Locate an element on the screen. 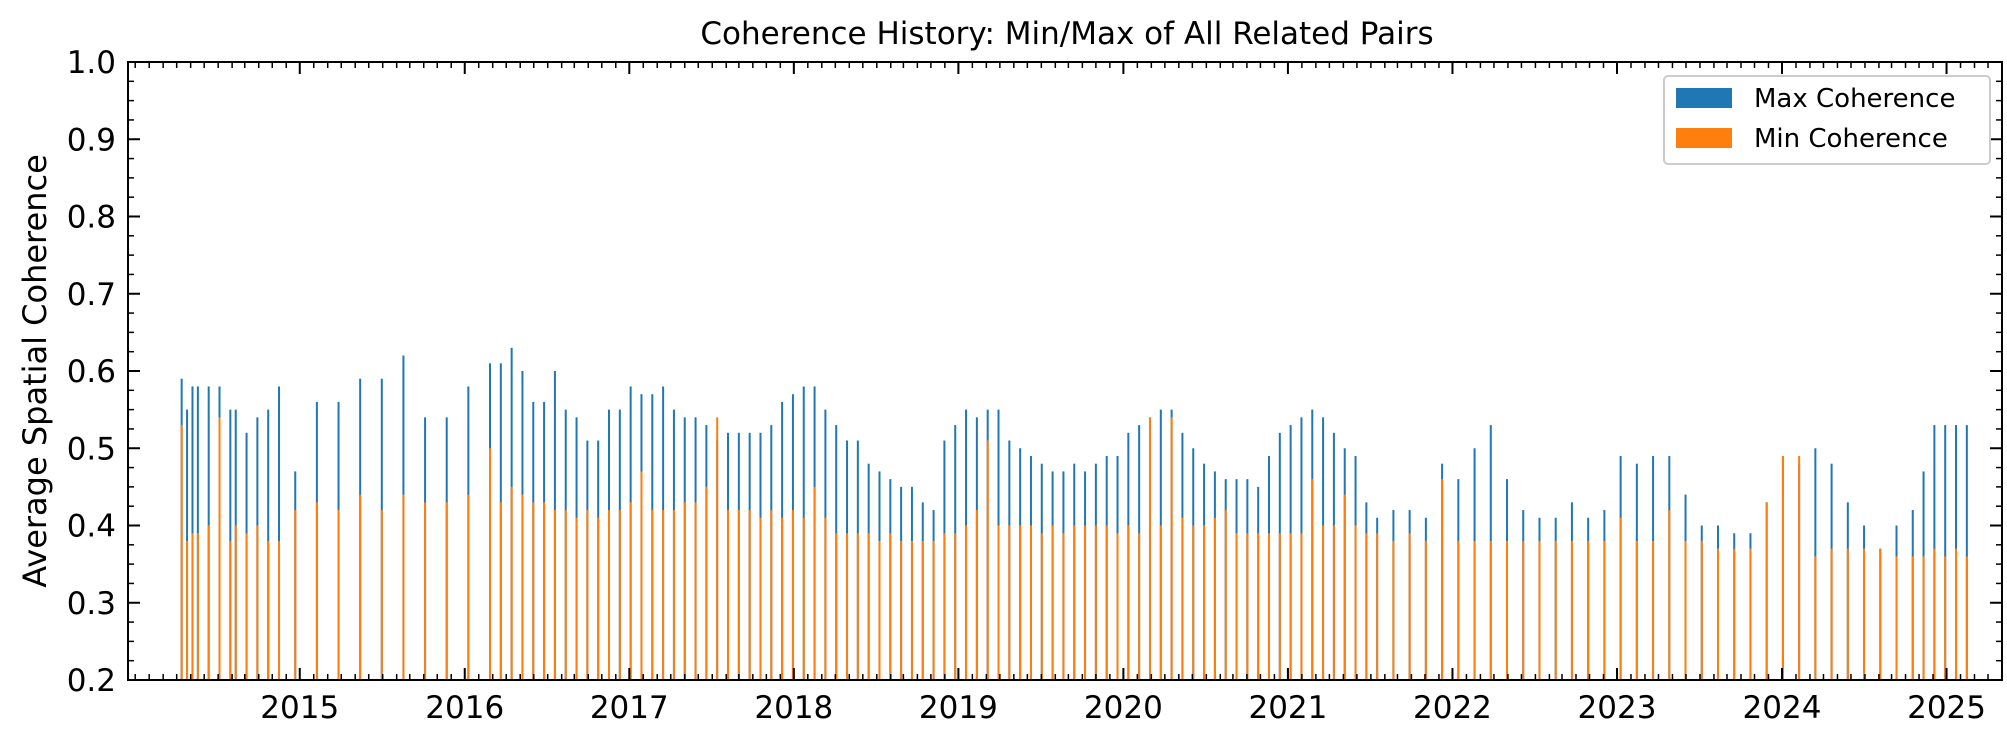 The height and width of the screenshot is (741, 2007). x-tick-label: 2020 is located at coordinates (1123, 708).